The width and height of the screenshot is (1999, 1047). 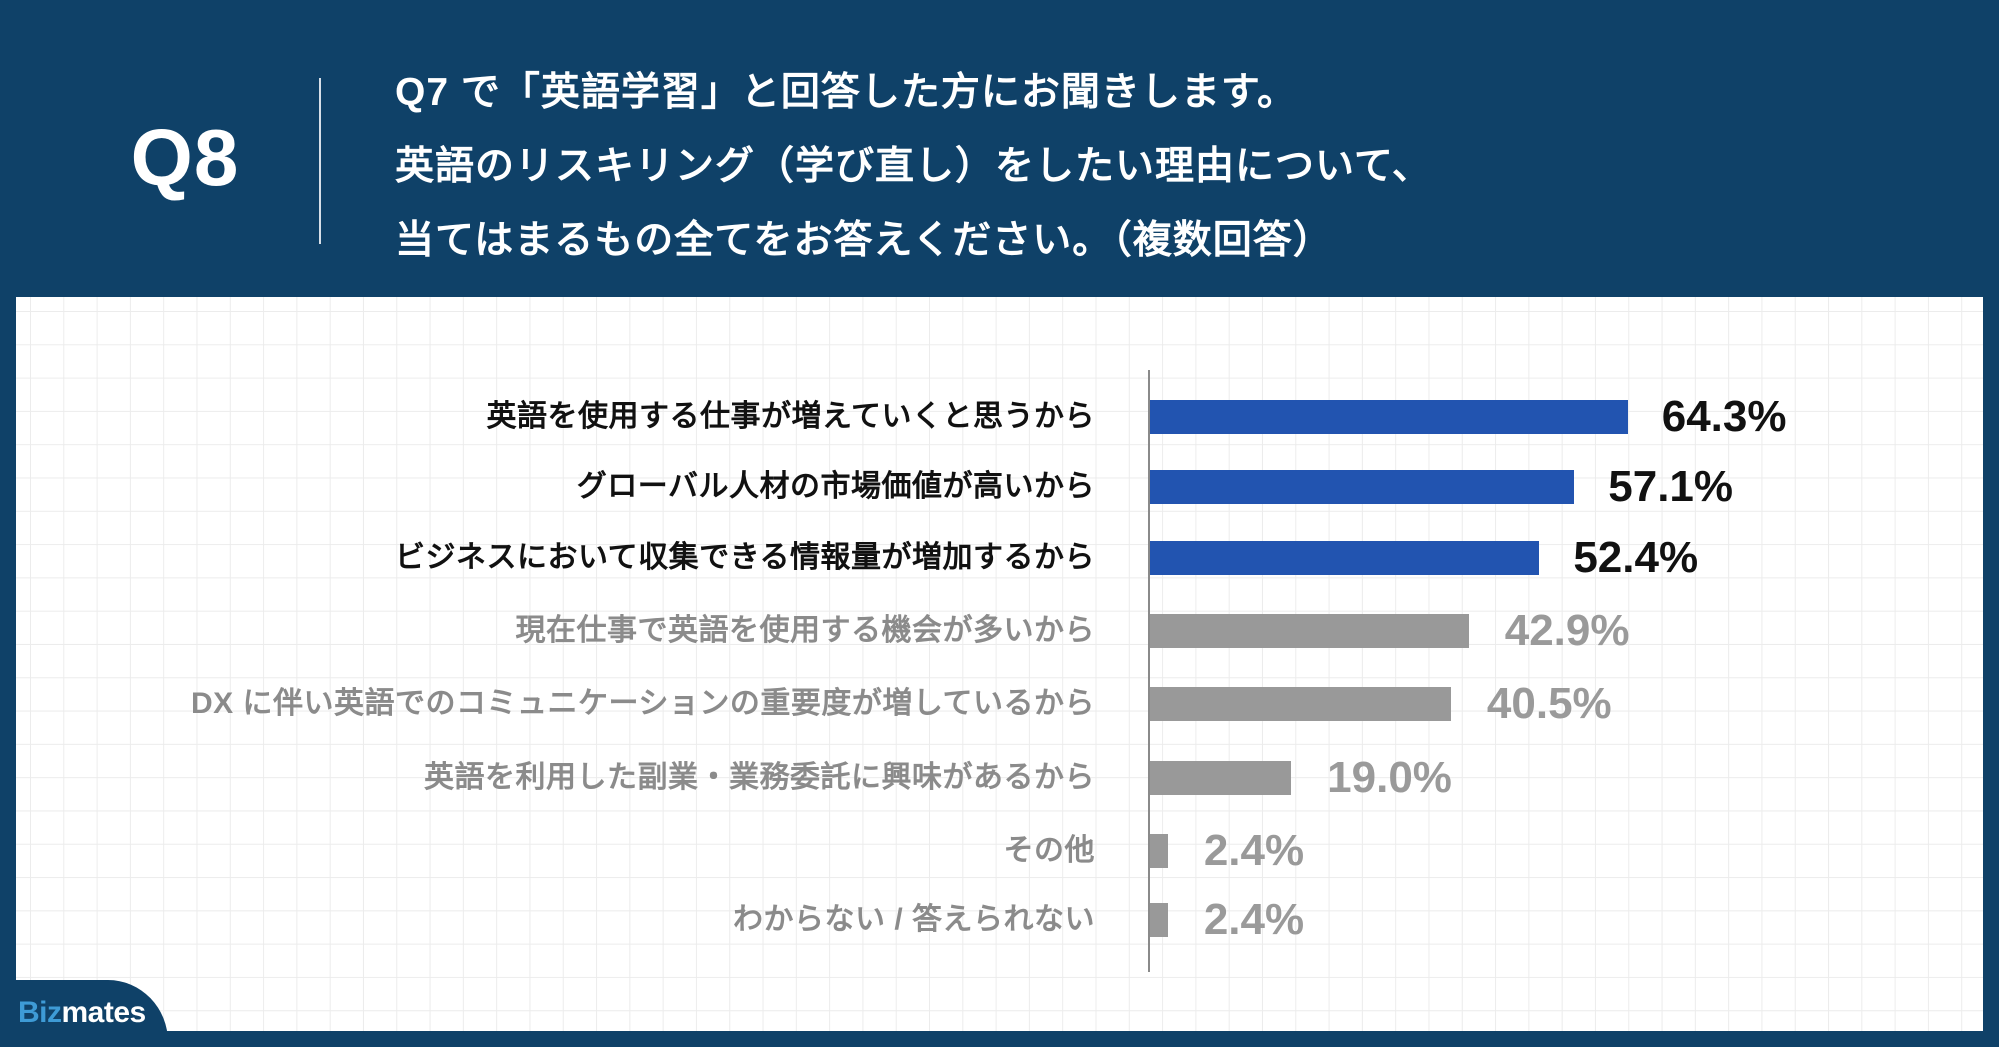 I want to click on chart-row: DX に伴い英語でのコミュニケーションの重要度が増しているから 40.5%, so click(x=999, y=703).